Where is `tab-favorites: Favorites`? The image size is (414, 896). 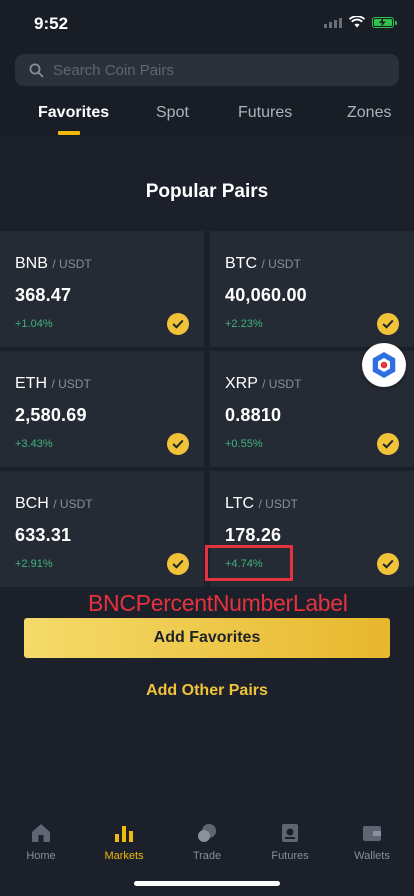
tab-favorites: Favorites is located at coordinates (74, 112).